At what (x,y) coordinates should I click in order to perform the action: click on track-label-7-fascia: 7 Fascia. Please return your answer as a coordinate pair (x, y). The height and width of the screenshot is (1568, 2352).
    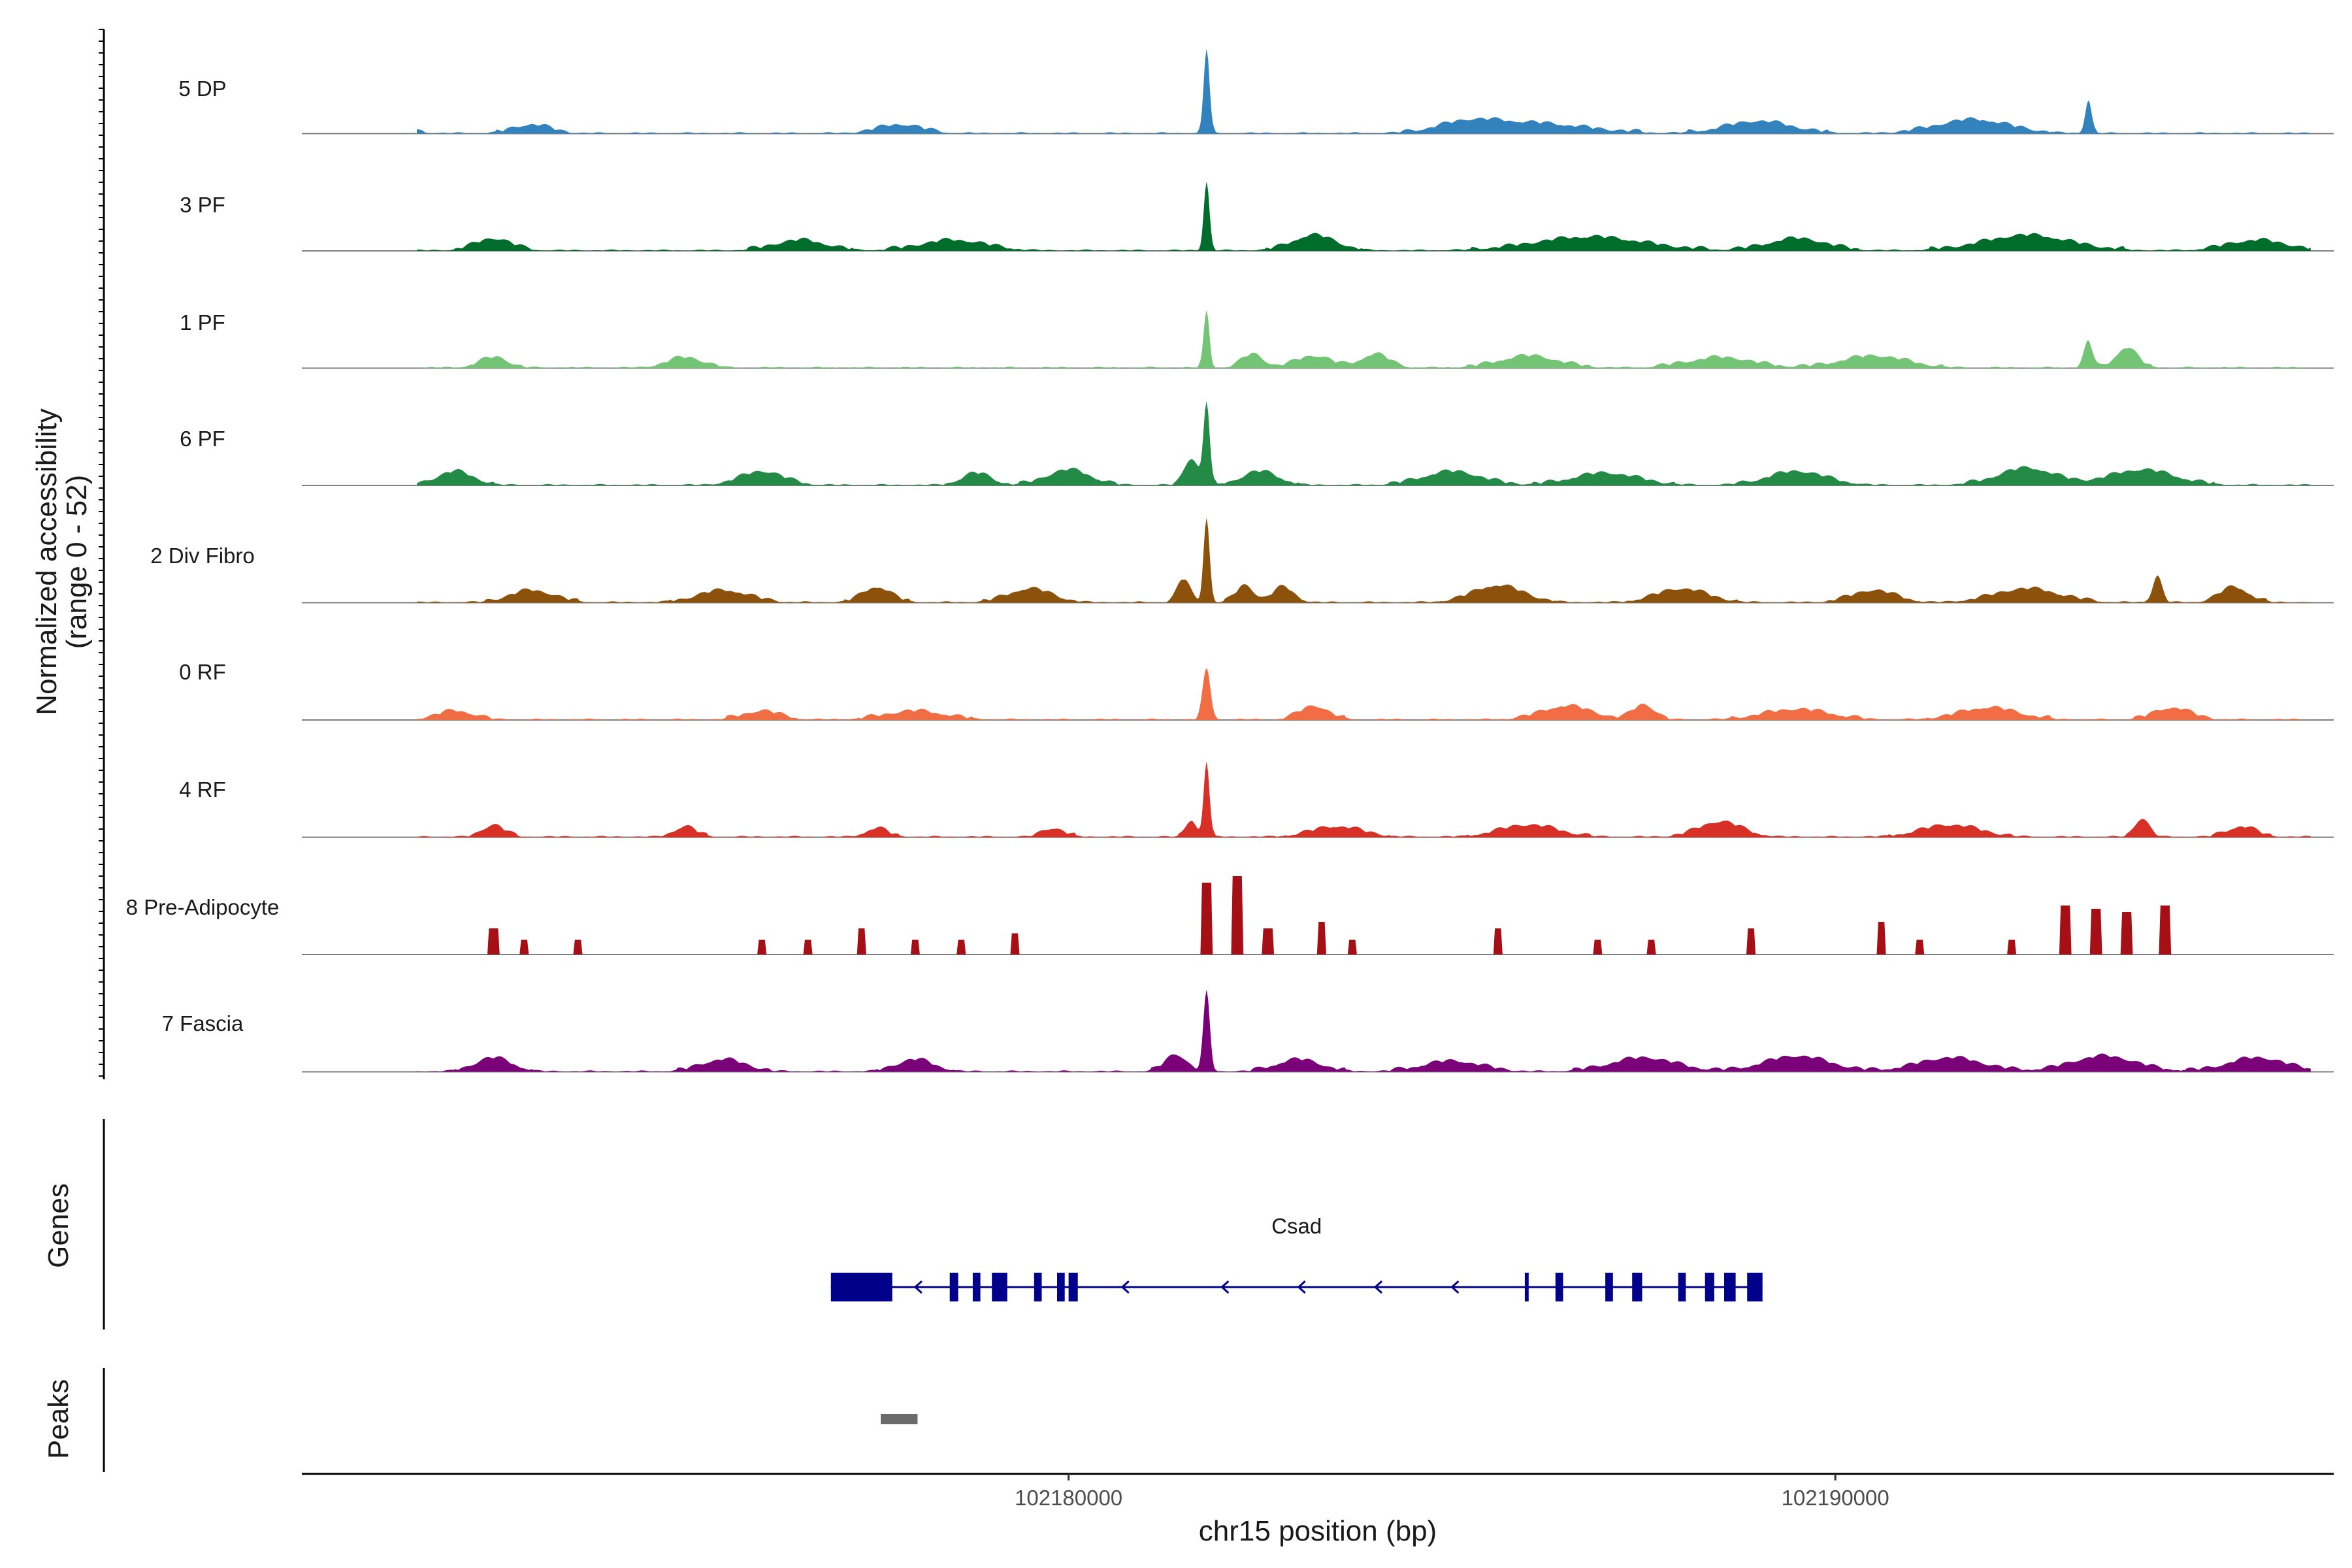
    Looking at the image, I should click on (203, 1023).